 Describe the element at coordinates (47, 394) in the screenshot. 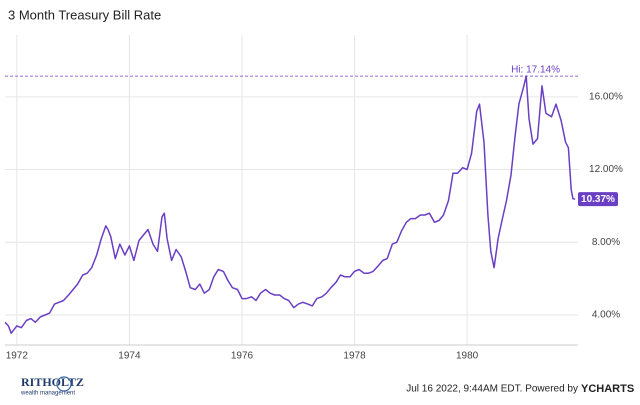

I see `logo-tagline: wealth management` at that location.